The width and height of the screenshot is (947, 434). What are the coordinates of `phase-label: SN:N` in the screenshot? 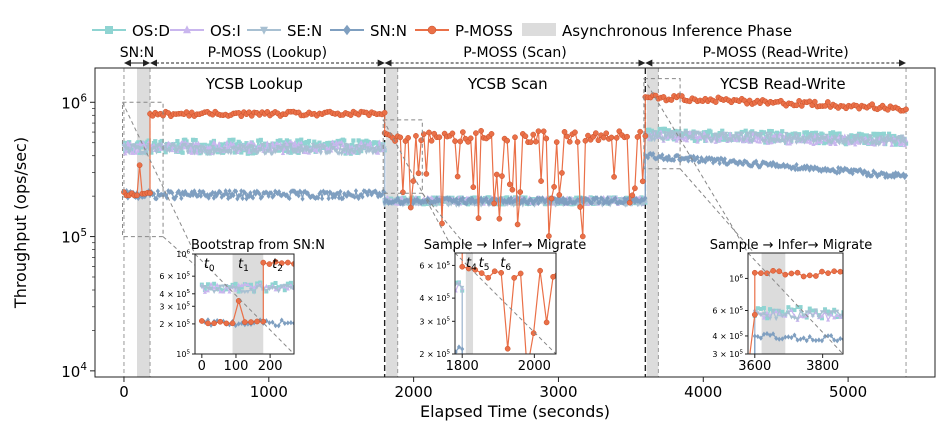 It's located at (137, 53).